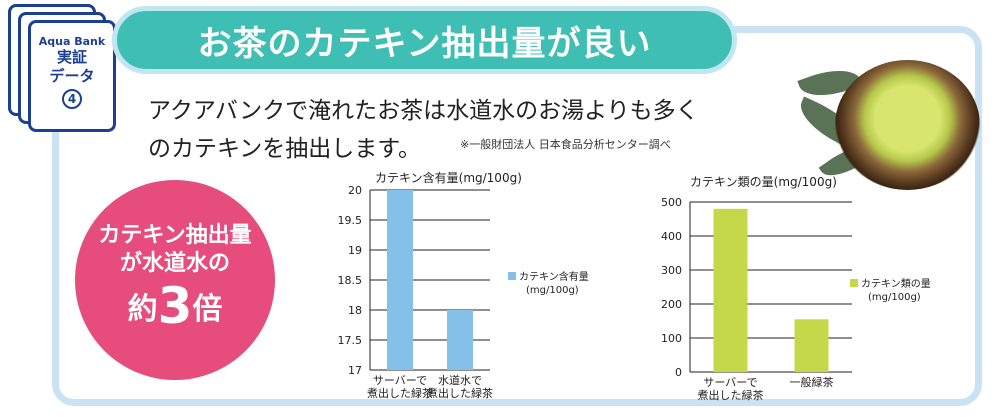 Image resolution: width=1000 pixels, height=417 pixels. What do you see at coordinates (671, 304) in the screenshot?
I see `y-tick-label: 200` at bounding box center [671, 304].